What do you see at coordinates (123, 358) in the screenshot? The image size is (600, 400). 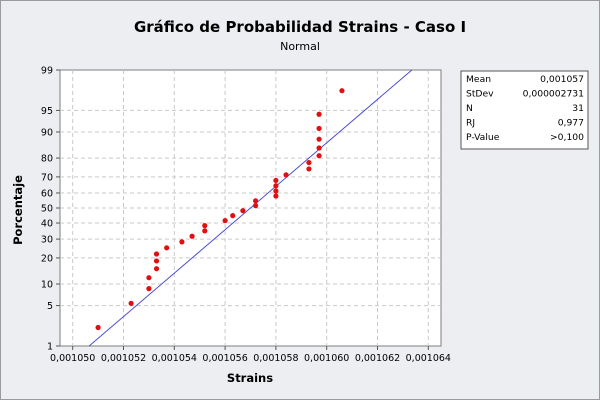 I see `x-tick-label: 0,001052` at bounding box center [123, 358].